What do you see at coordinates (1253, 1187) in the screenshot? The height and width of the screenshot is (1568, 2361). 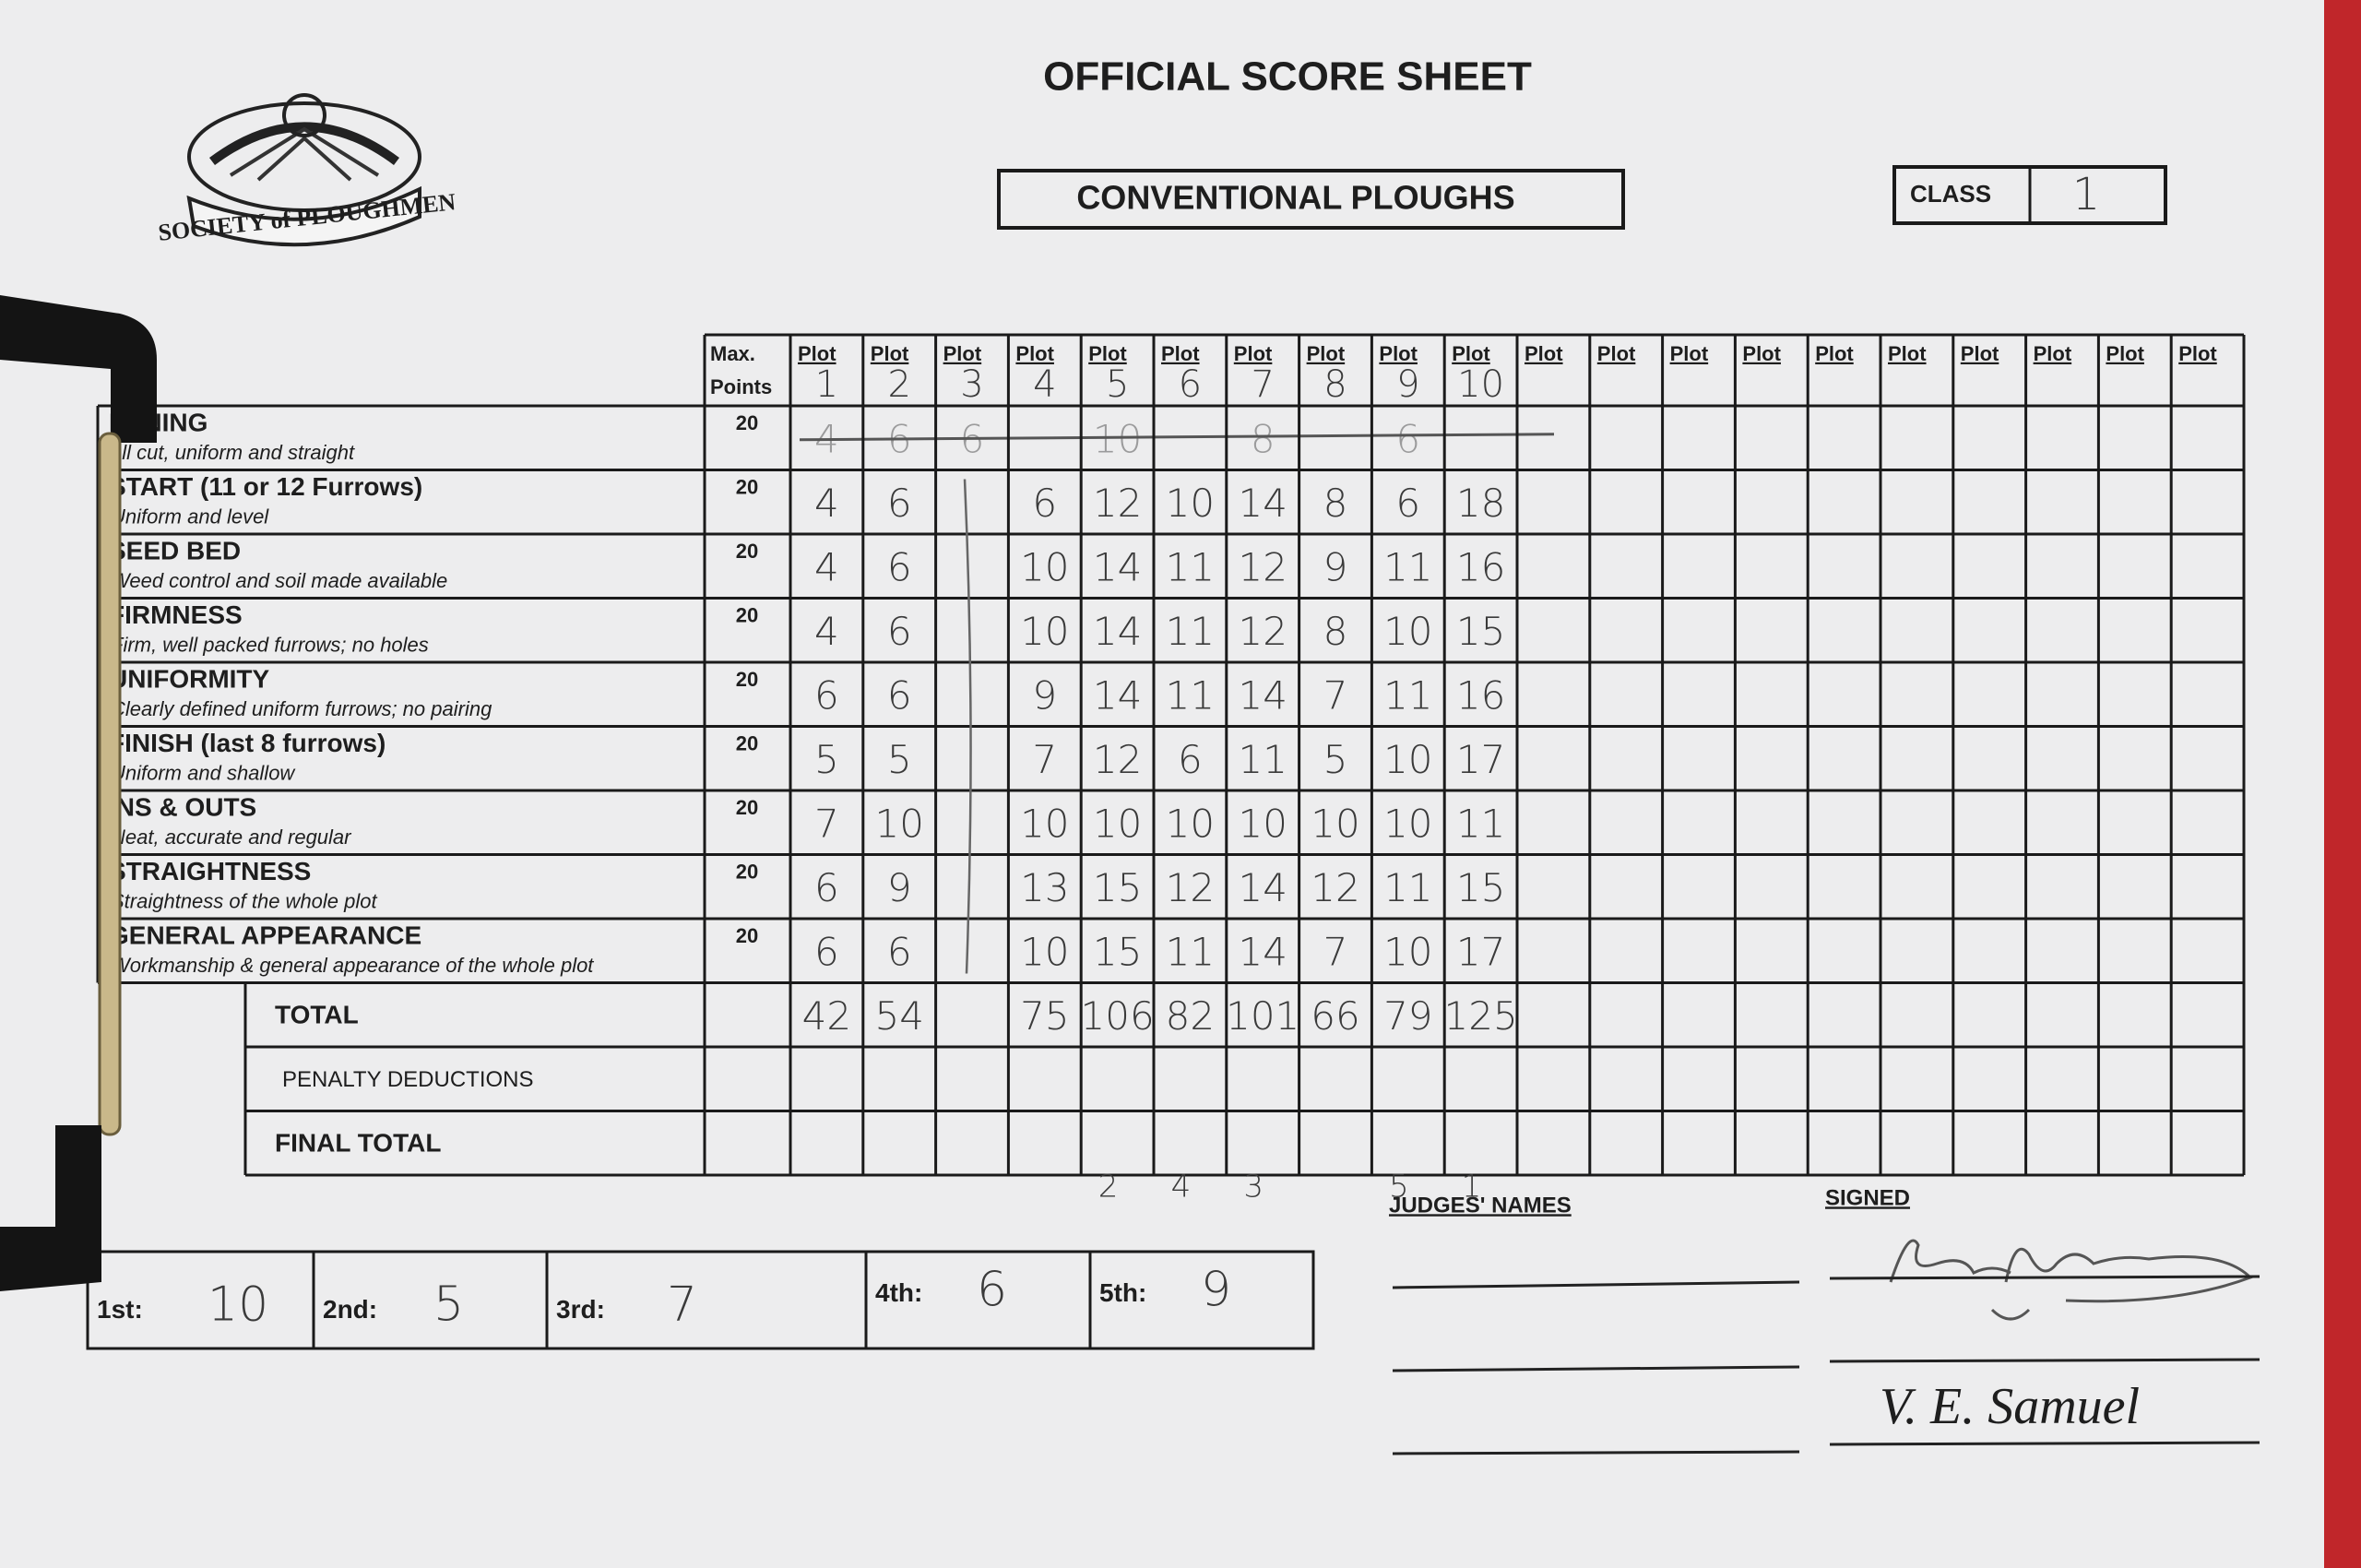 I see `rank-note: 3` at bounding box center [1253, 1187].